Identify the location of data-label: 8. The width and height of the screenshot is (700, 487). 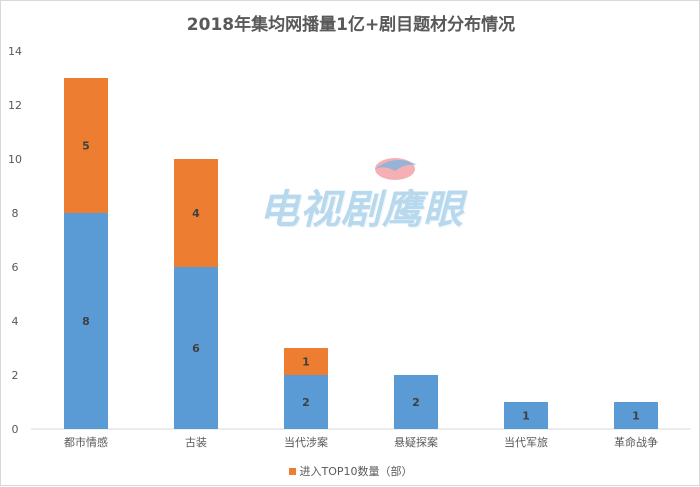
(86, 321).